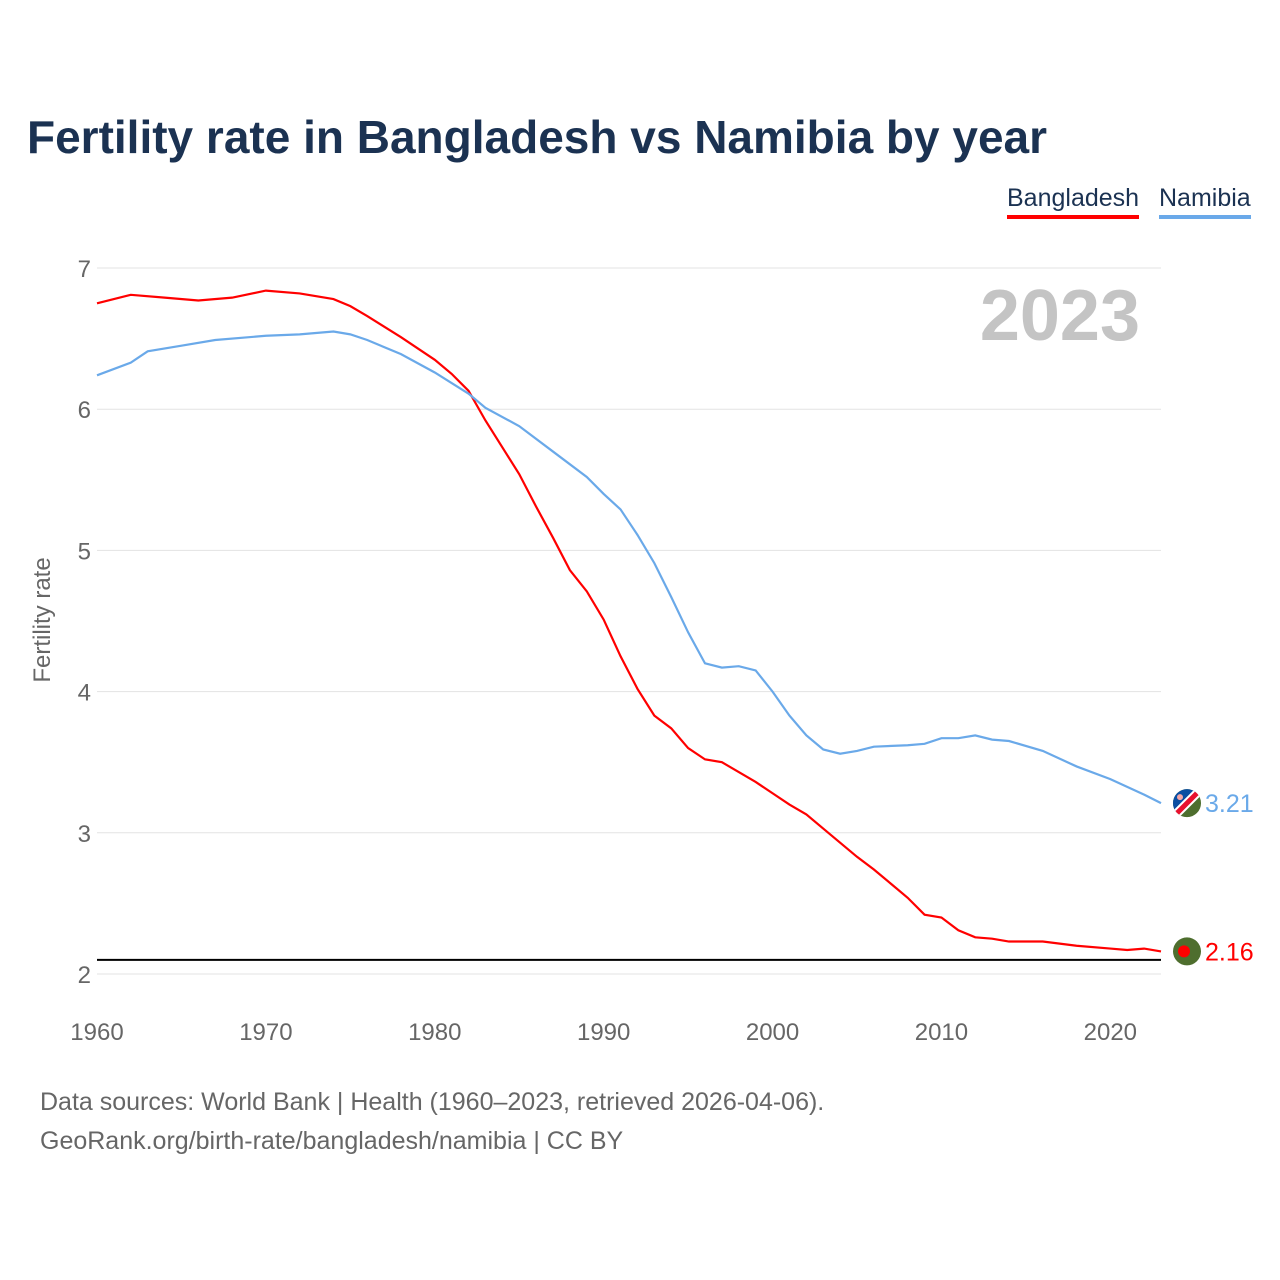 This screenshot has width=1280, height=1280. Describe the element at coordinates (772, 1032) in the screenshot. I see `x-tick-label: 2000` at that location.